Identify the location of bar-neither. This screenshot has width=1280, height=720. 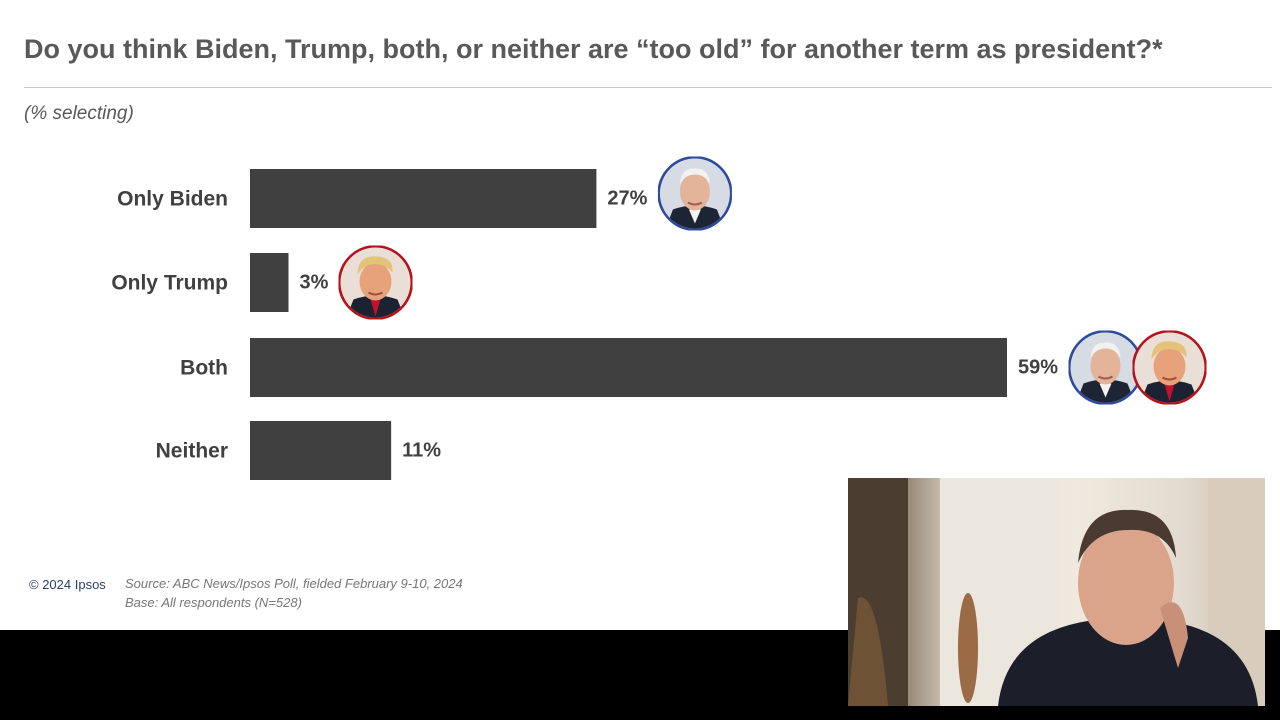
(321, 450).